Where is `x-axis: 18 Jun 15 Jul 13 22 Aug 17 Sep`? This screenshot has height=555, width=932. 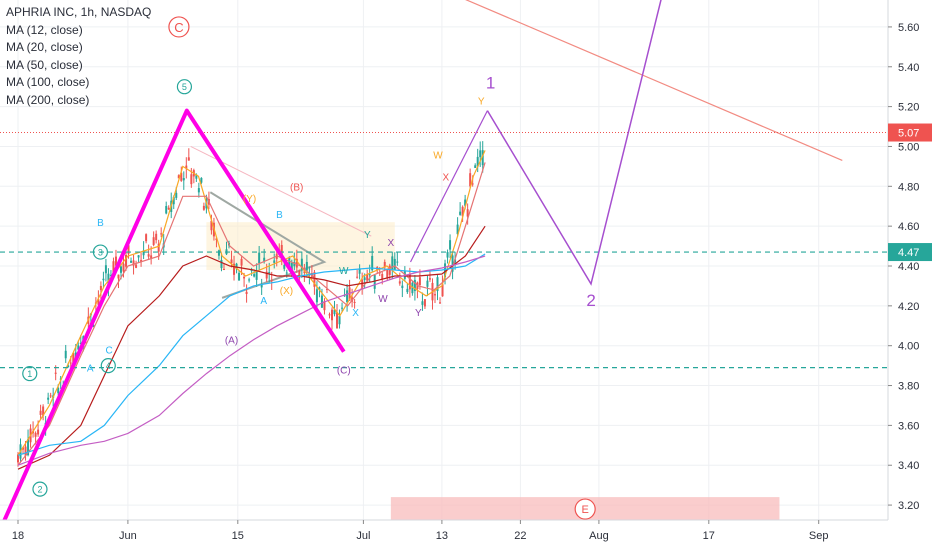
x-axis: 18 Jun 15 Jul 13 22 Aug 17 Sep is located at coordinates (466, 534).